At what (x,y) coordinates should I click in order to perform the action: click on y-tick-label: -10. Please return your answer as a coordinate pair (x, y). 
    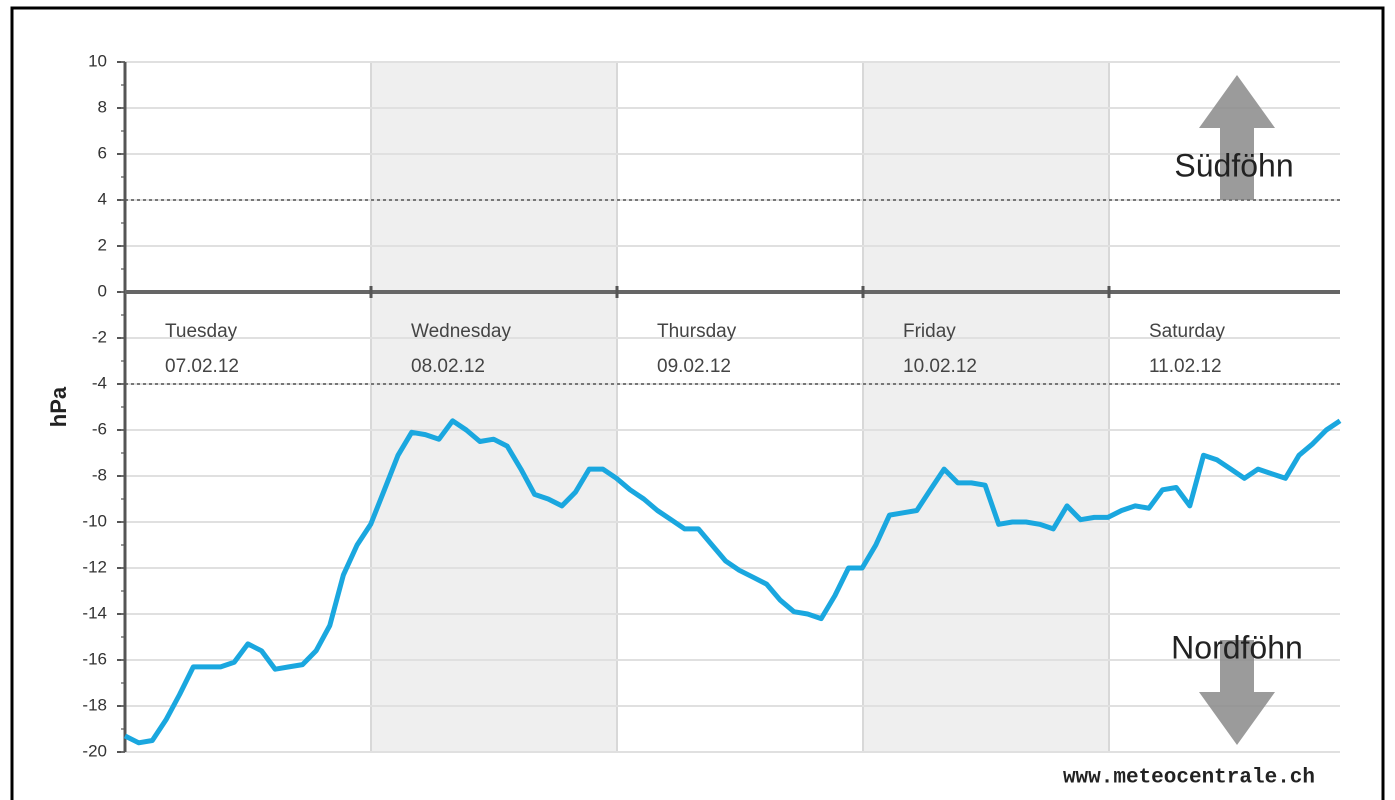
    Looking at the image, I should click on (94, 520).